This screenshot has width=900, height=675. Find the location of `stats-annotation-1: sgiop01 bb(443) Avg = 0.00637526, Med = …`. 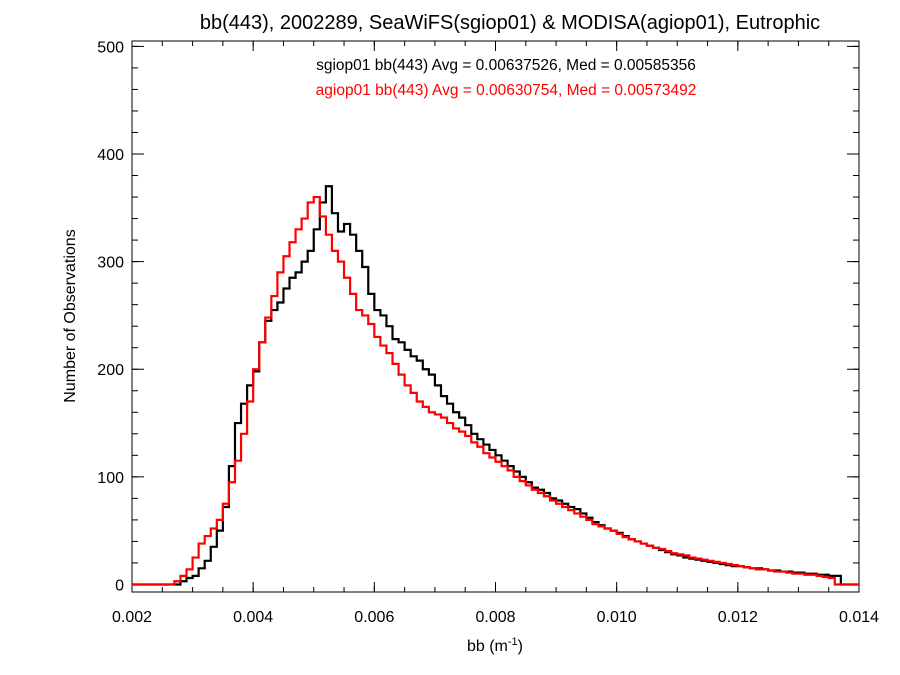

stats-annotation-1: sgiop01 bb(443) Avg = 0.00637526, Med = … is located at coordinates (506, 65).